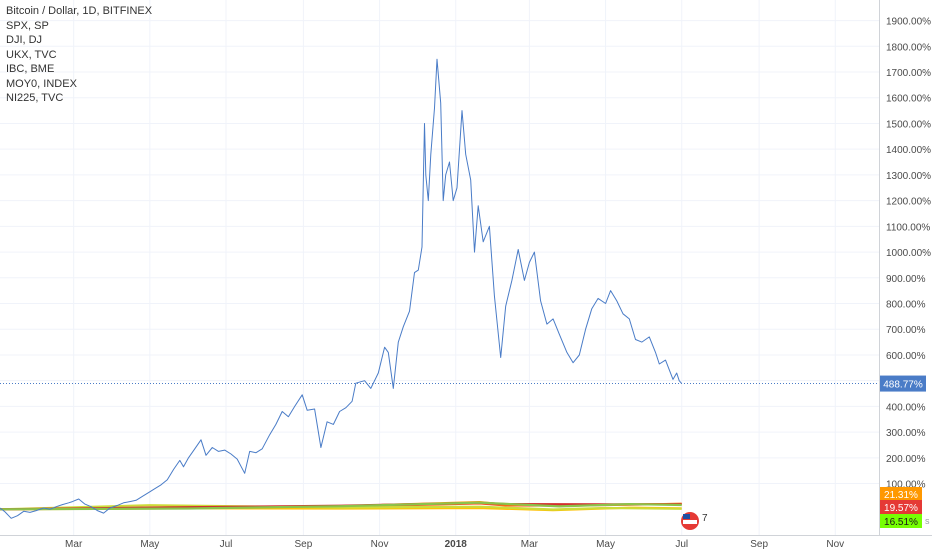  Describe the element at coordinates (705, 518) in the screenshot. I see `events-count: 7` at that location.